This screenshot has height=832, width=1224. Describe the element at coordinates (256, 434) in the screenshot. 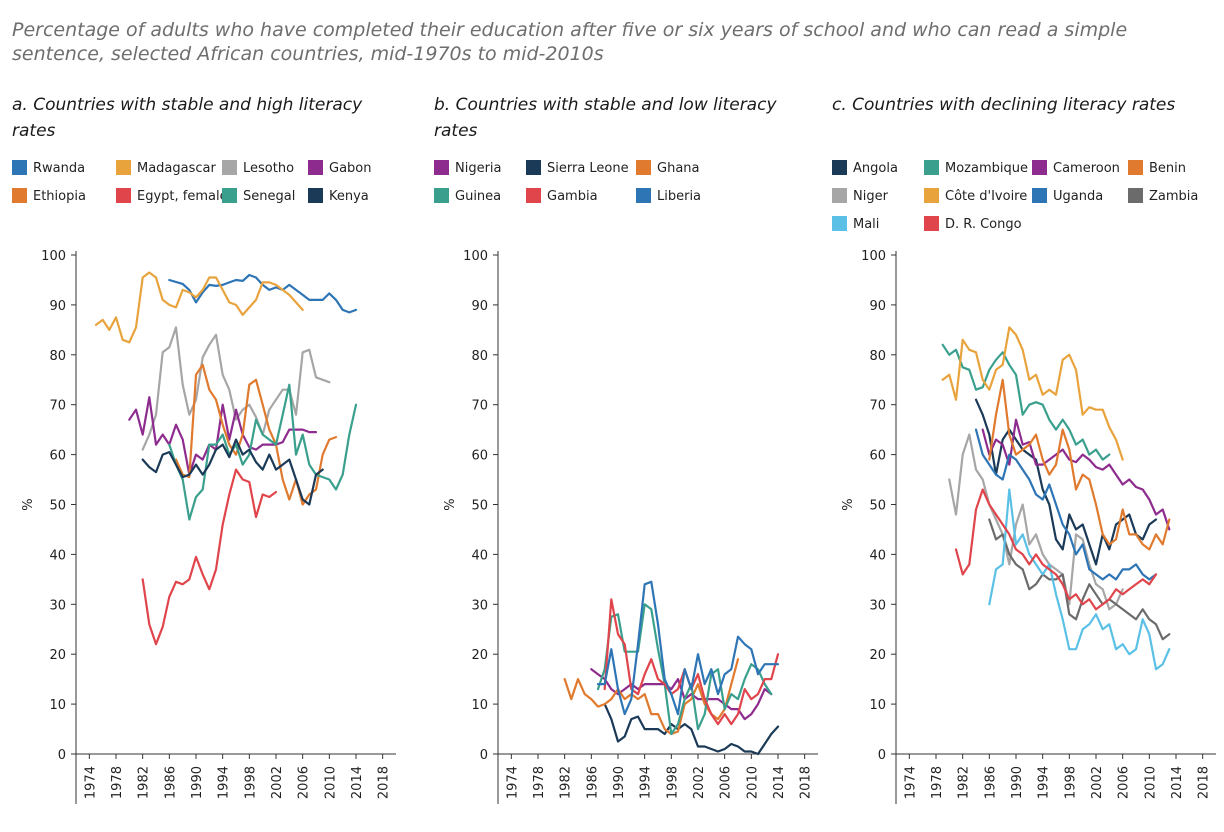

I see `series-line-ethiopia` at that location.